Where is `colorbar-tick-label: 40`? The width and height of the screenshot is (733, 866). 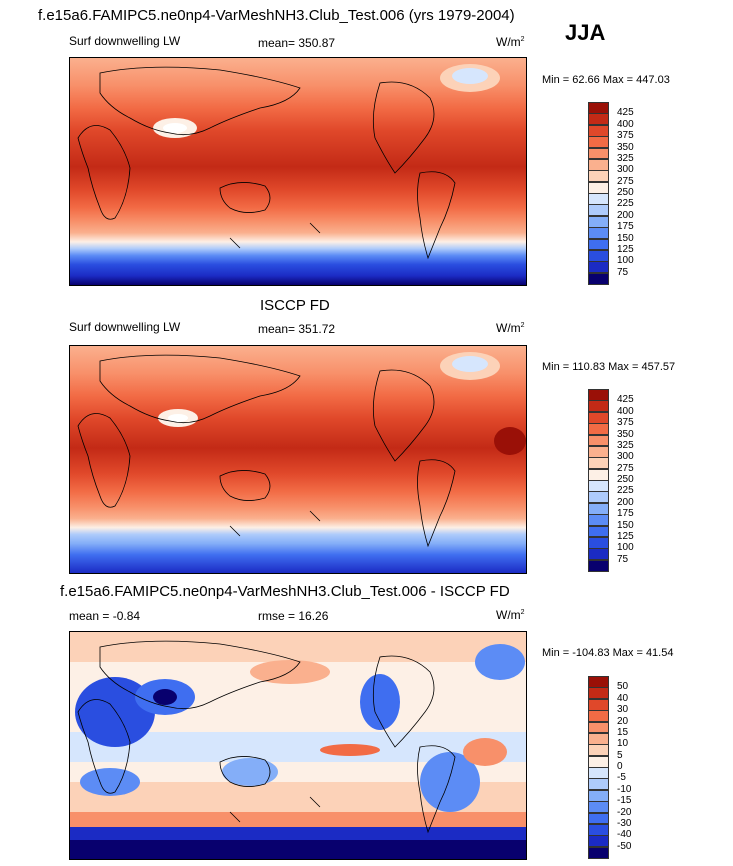 colorbar-tick-label: 40 is located at coordinates (623, 698).